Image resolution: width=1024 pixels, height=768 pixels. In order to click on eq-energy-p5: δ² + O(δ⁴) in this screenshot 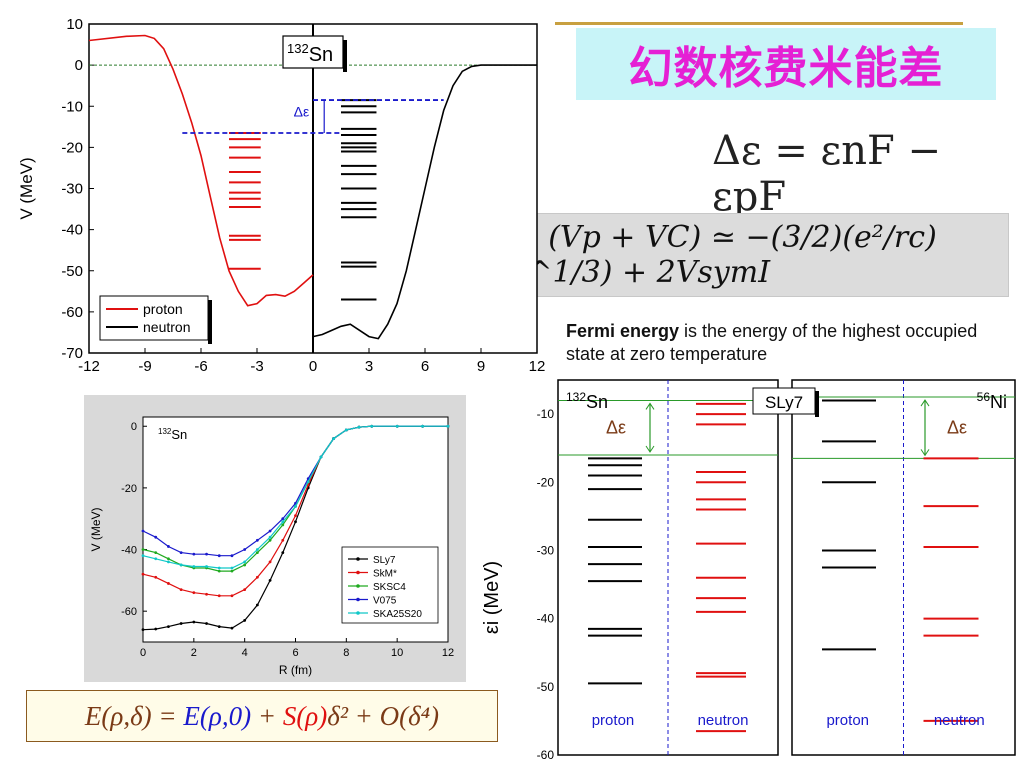, I will do `click(383, 715)`.